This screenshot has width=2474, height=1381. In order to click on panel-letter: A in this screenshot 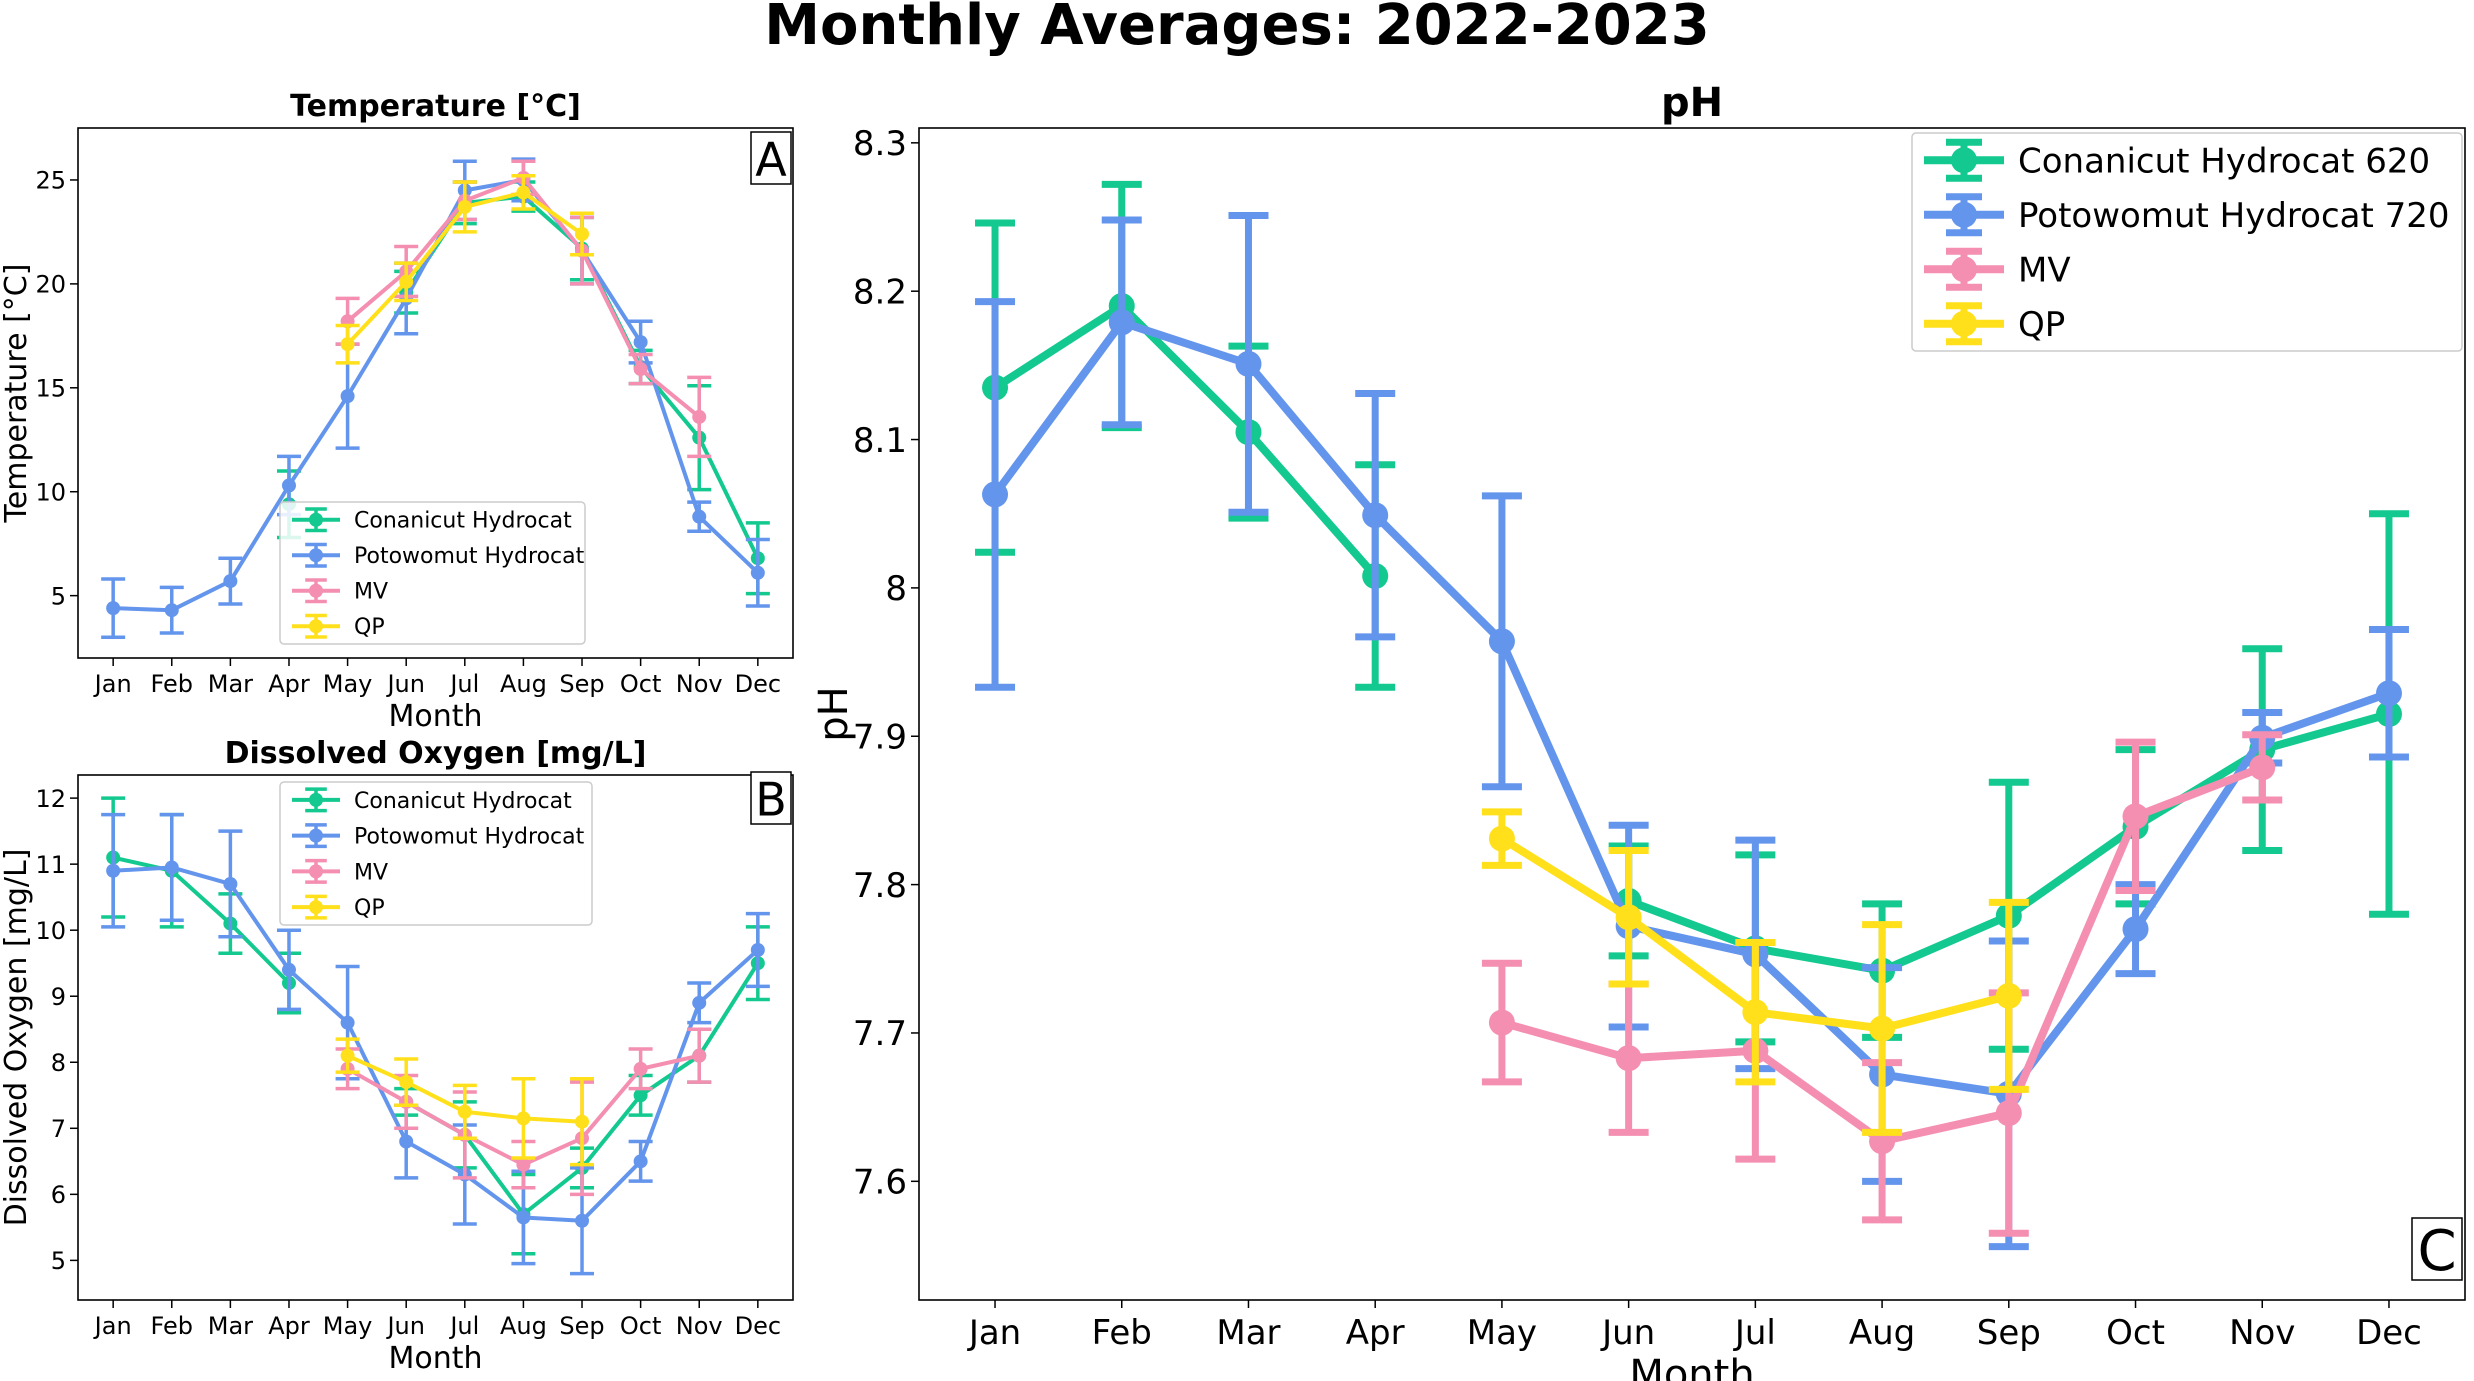, I will do `click(771, 159)`.